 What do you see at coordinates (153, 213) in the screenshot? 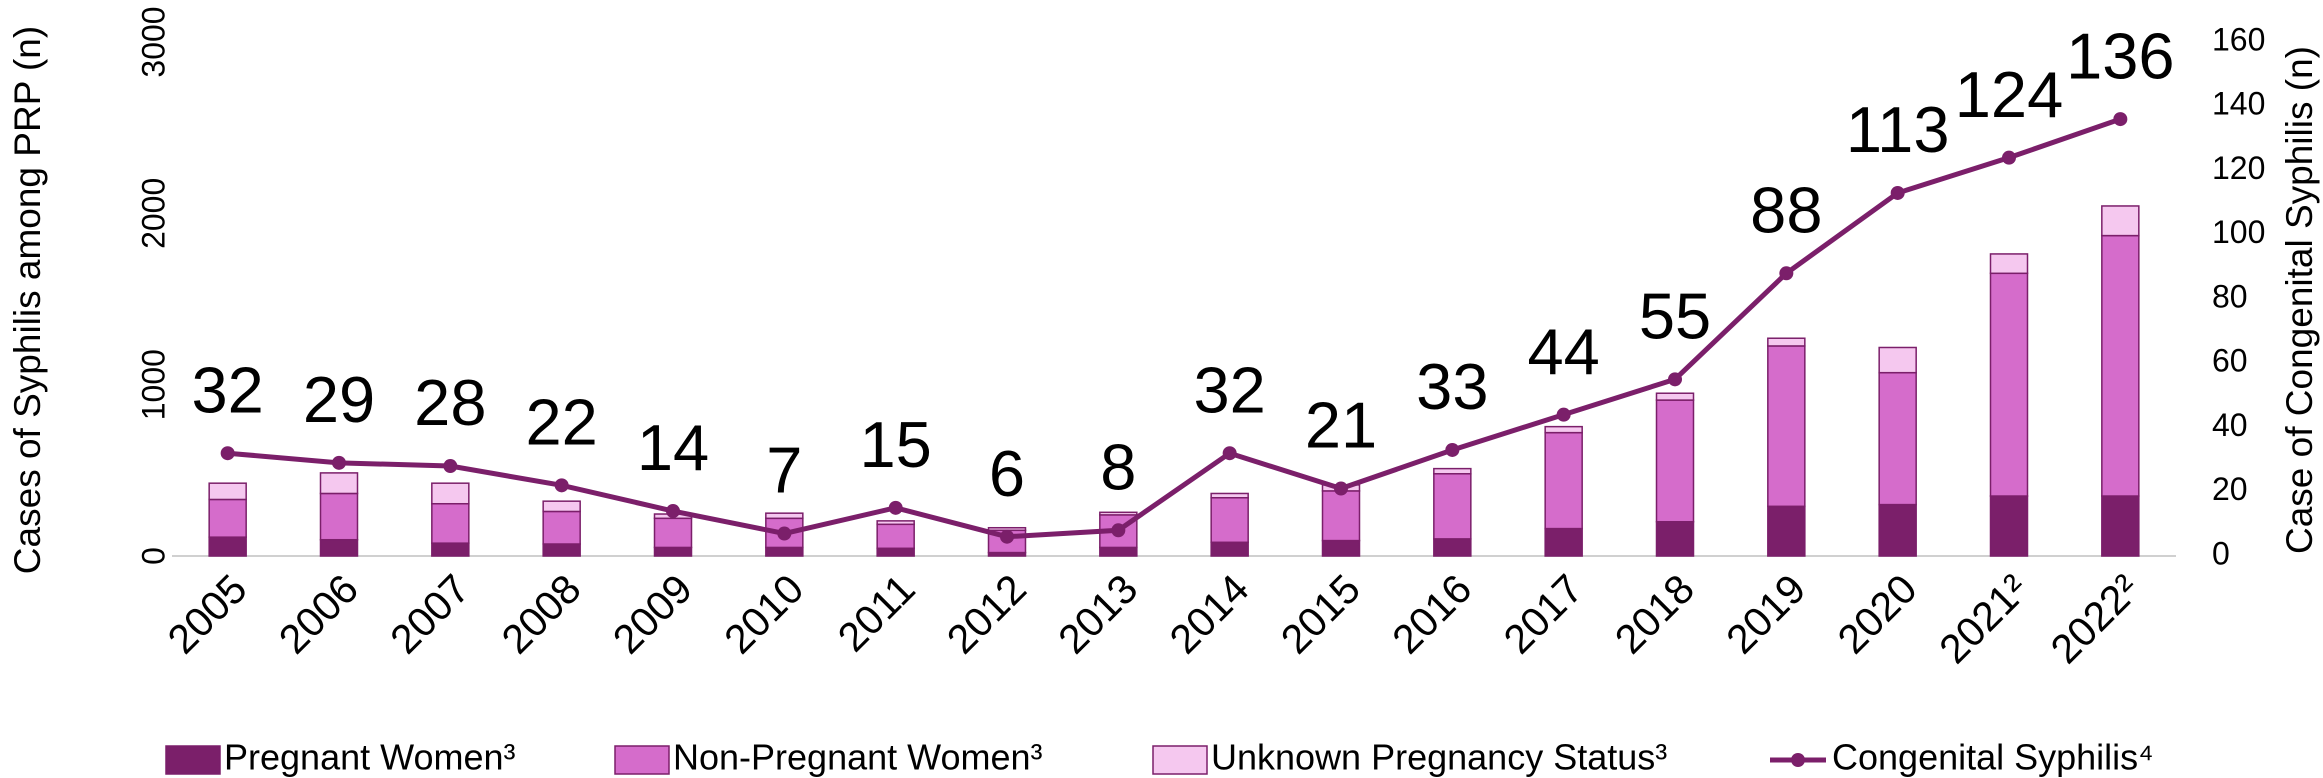
I see `y-tick-label: 2000` at bounding box center [153, 213].